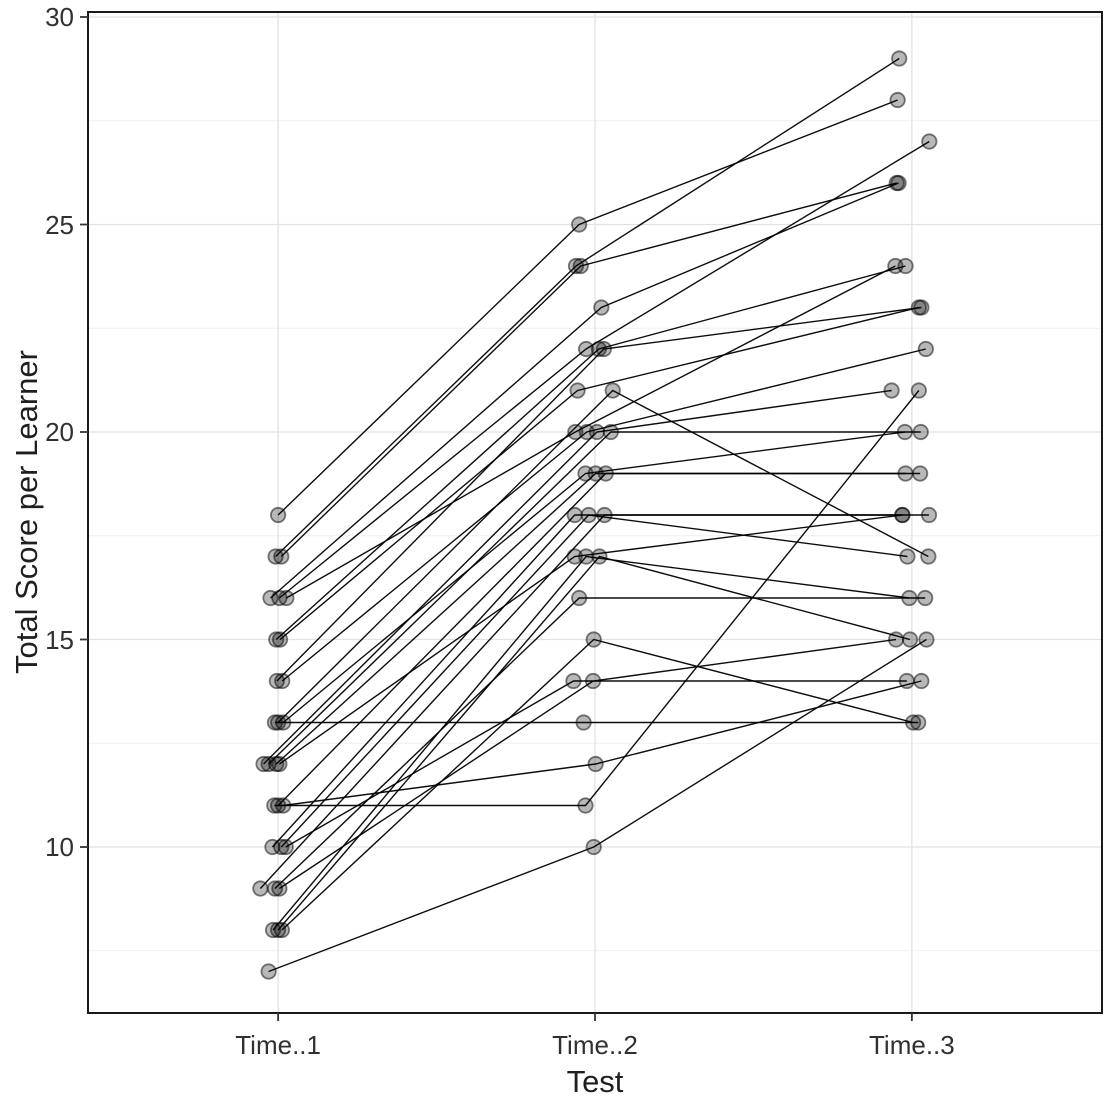  Describe the element at coordinates (59, 639) in the screenshot. I see `y-tick-label: 15` at that location.